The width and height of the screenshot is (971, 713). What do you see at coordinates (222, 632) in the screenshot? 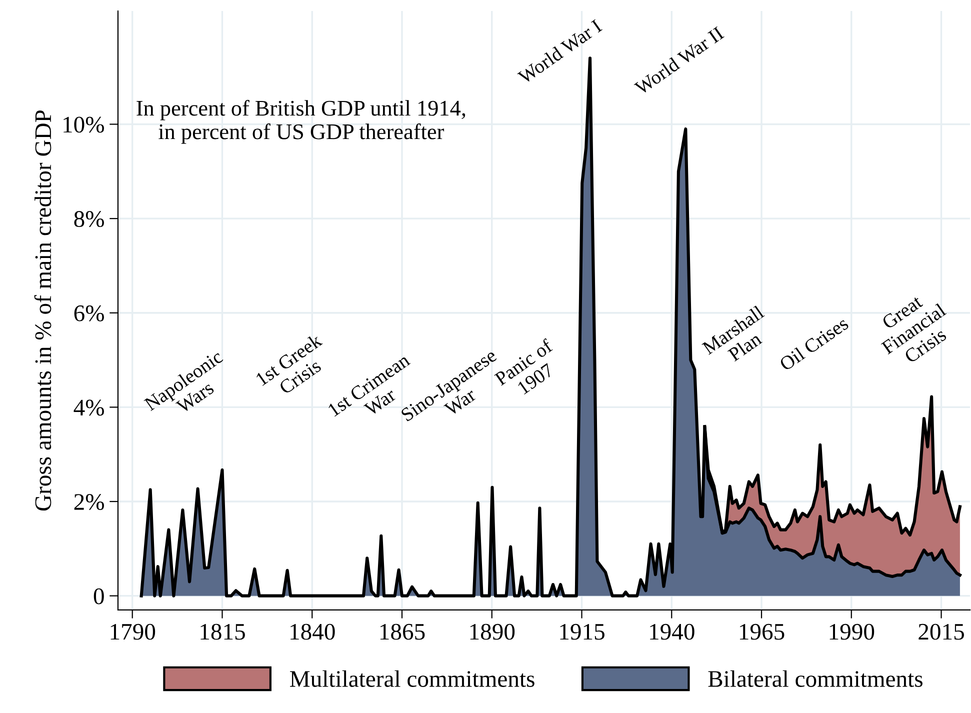
I see `x-tick-label: 1815` at bounding box center [222, 632].